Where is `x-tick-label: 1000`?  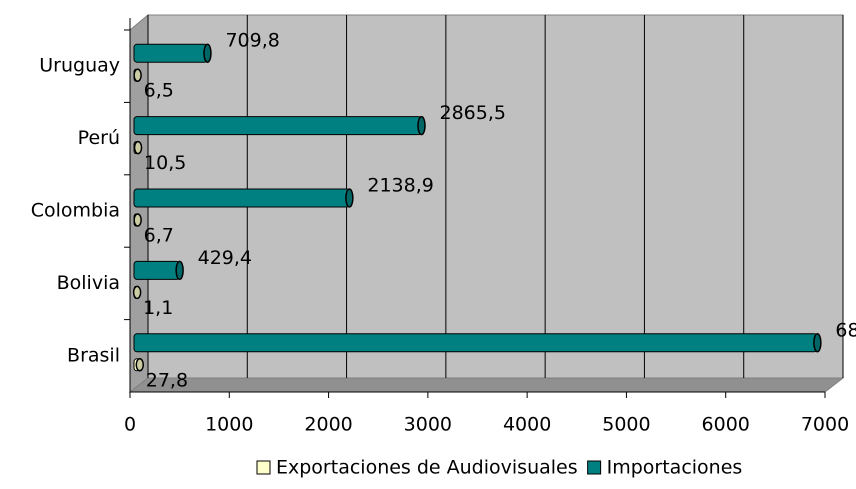 x-tick-label: 1000 is located at coordinates (229, 425).